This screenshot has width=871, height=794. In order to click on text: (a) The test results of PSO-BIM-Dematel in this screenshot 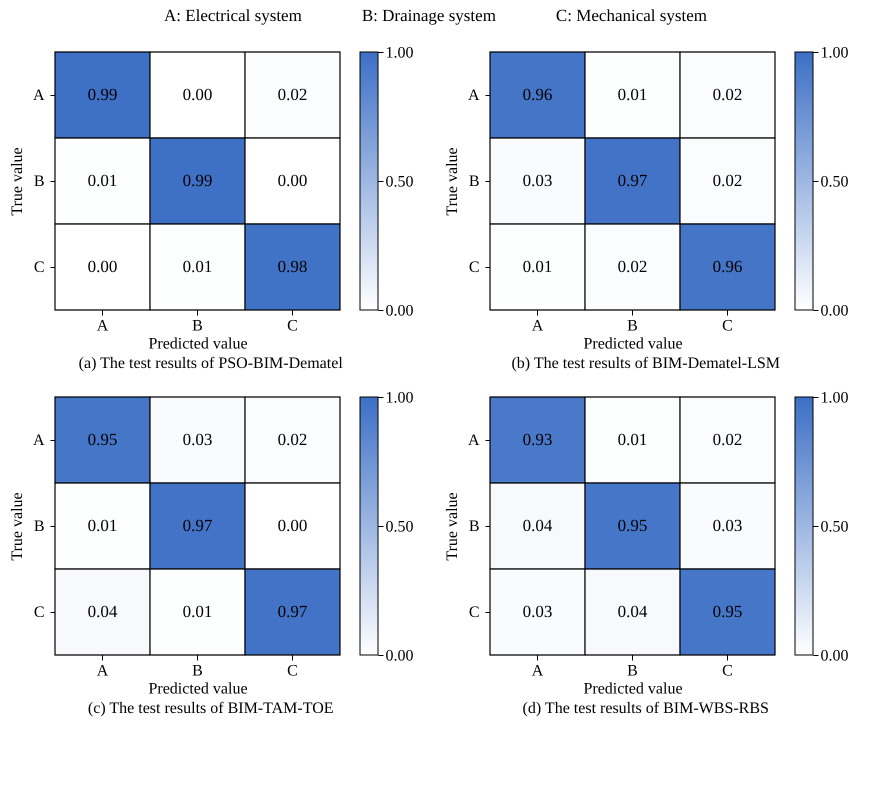, I will do `click(211, 363)`.